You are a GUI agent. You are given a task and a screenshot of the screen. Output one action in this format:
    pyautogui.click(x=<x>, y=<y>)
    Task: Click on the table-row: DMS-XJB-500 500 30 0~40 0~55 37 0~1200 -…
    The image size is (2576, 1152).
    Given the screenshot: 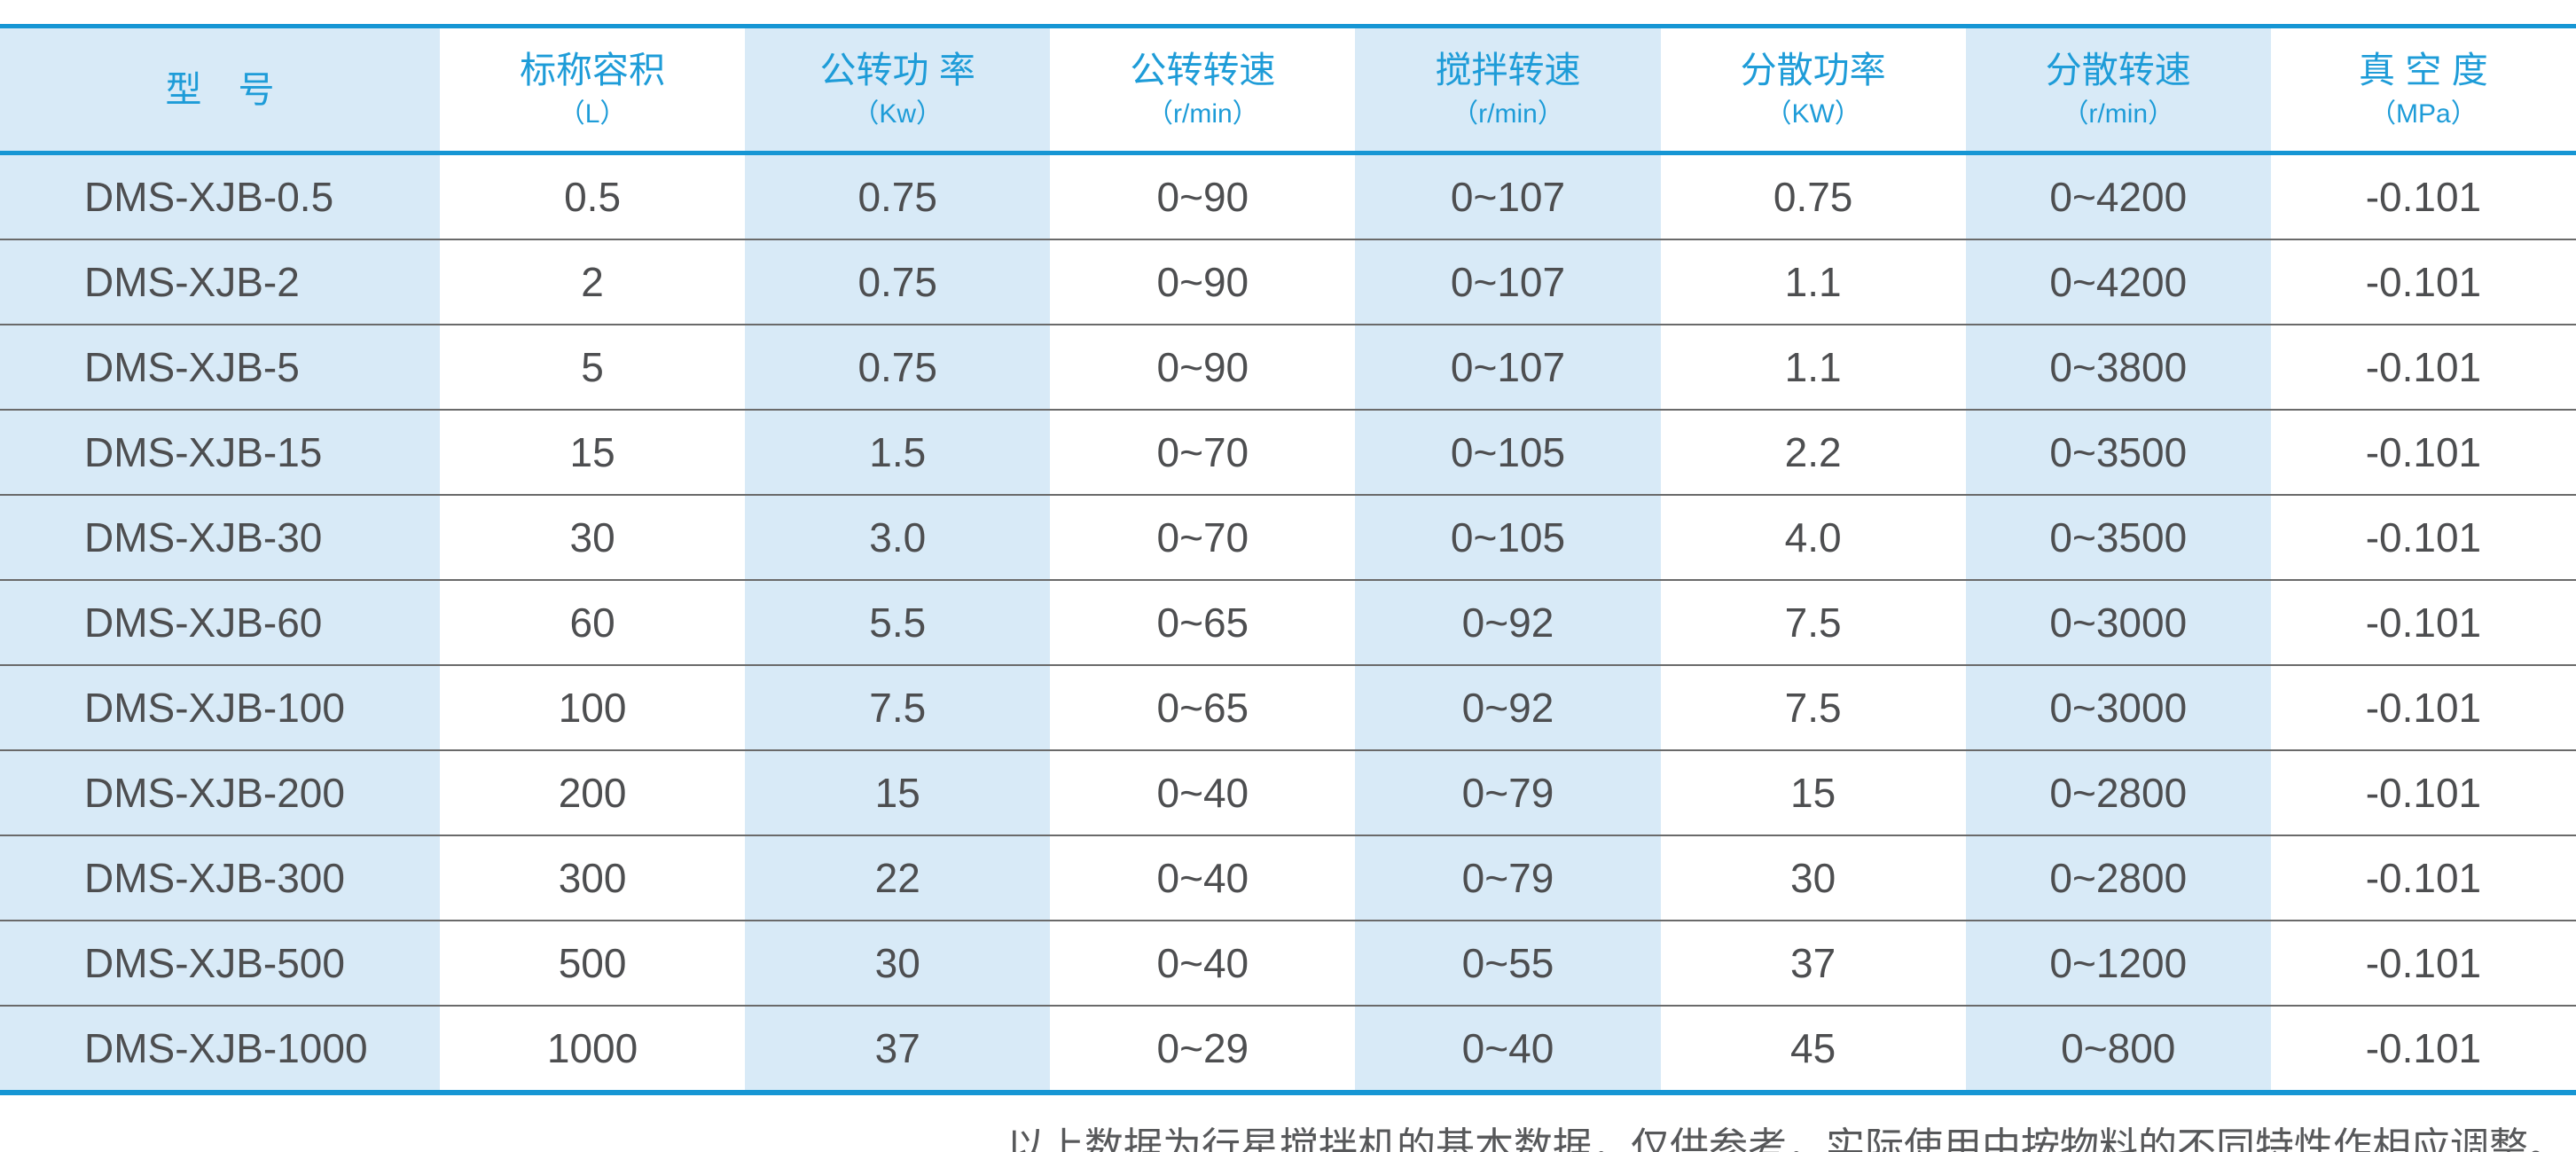 What is the action you would take?
    pyautogui.click(x=1288, y=963)
    